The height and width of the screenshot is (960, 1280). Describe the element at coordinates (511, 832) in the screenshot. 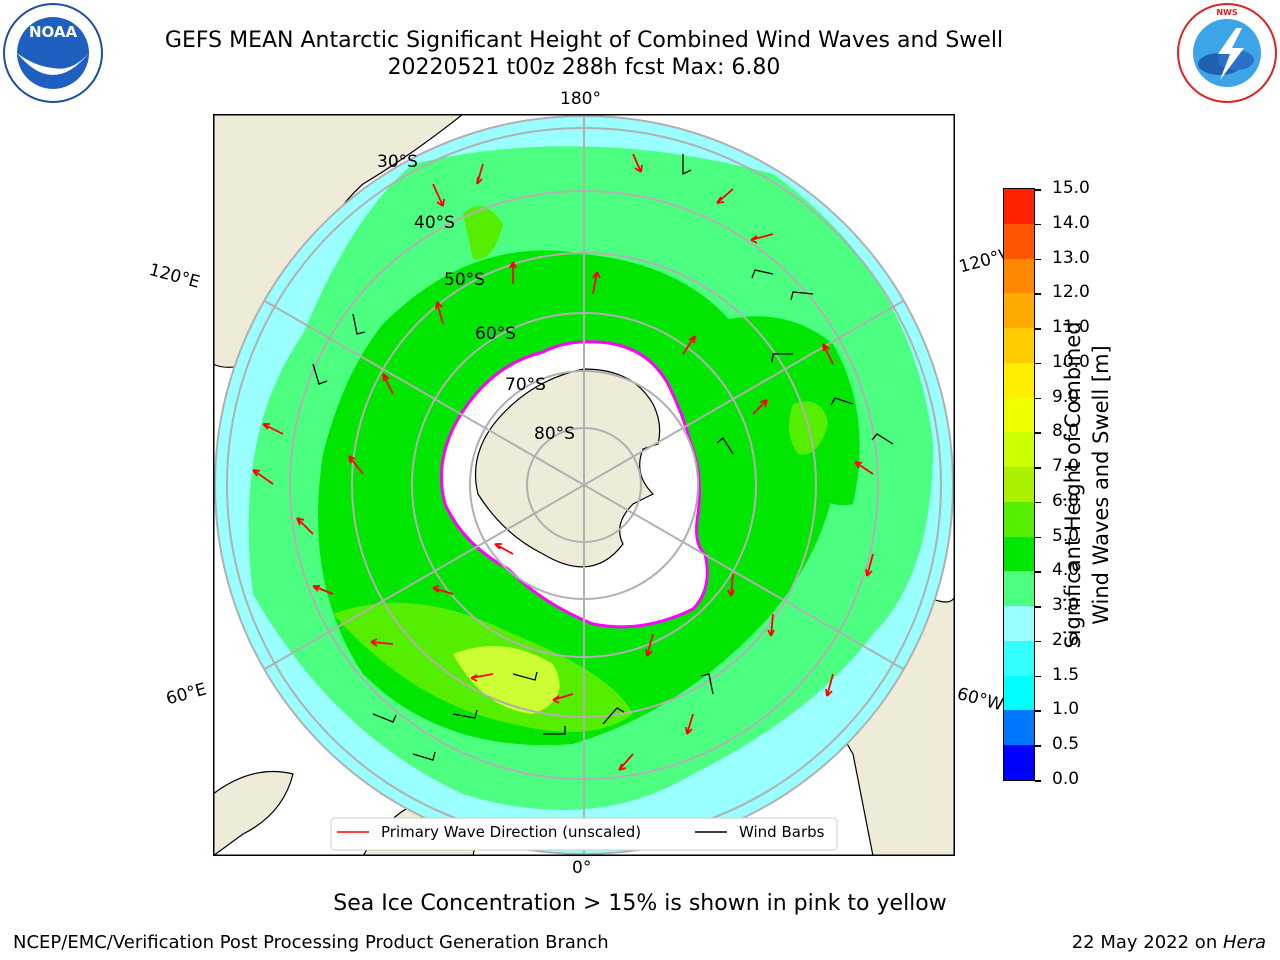

I see `legend-wave-label: Primary Wave Direction (unscaled)` at that location.